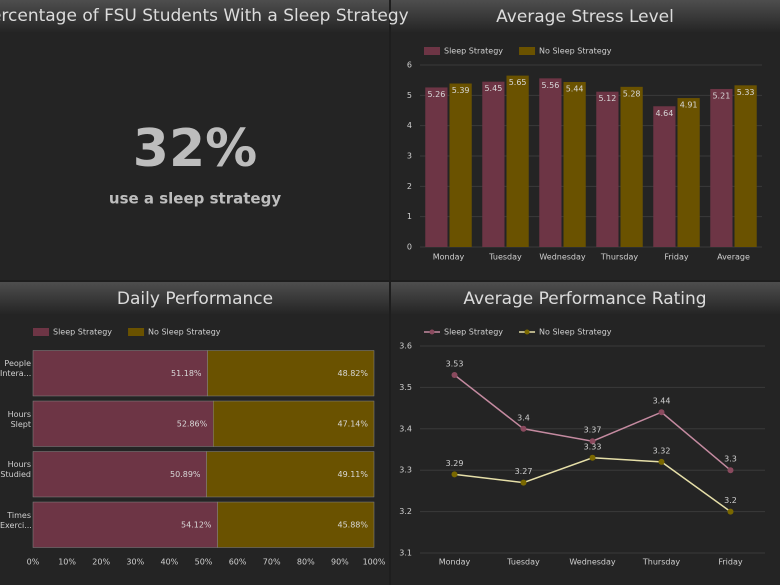  What do you see at coordinates (15, 470) in the screenshot?
I see `y-tick-label: Hours Studied` at bounding box center [15, 470].